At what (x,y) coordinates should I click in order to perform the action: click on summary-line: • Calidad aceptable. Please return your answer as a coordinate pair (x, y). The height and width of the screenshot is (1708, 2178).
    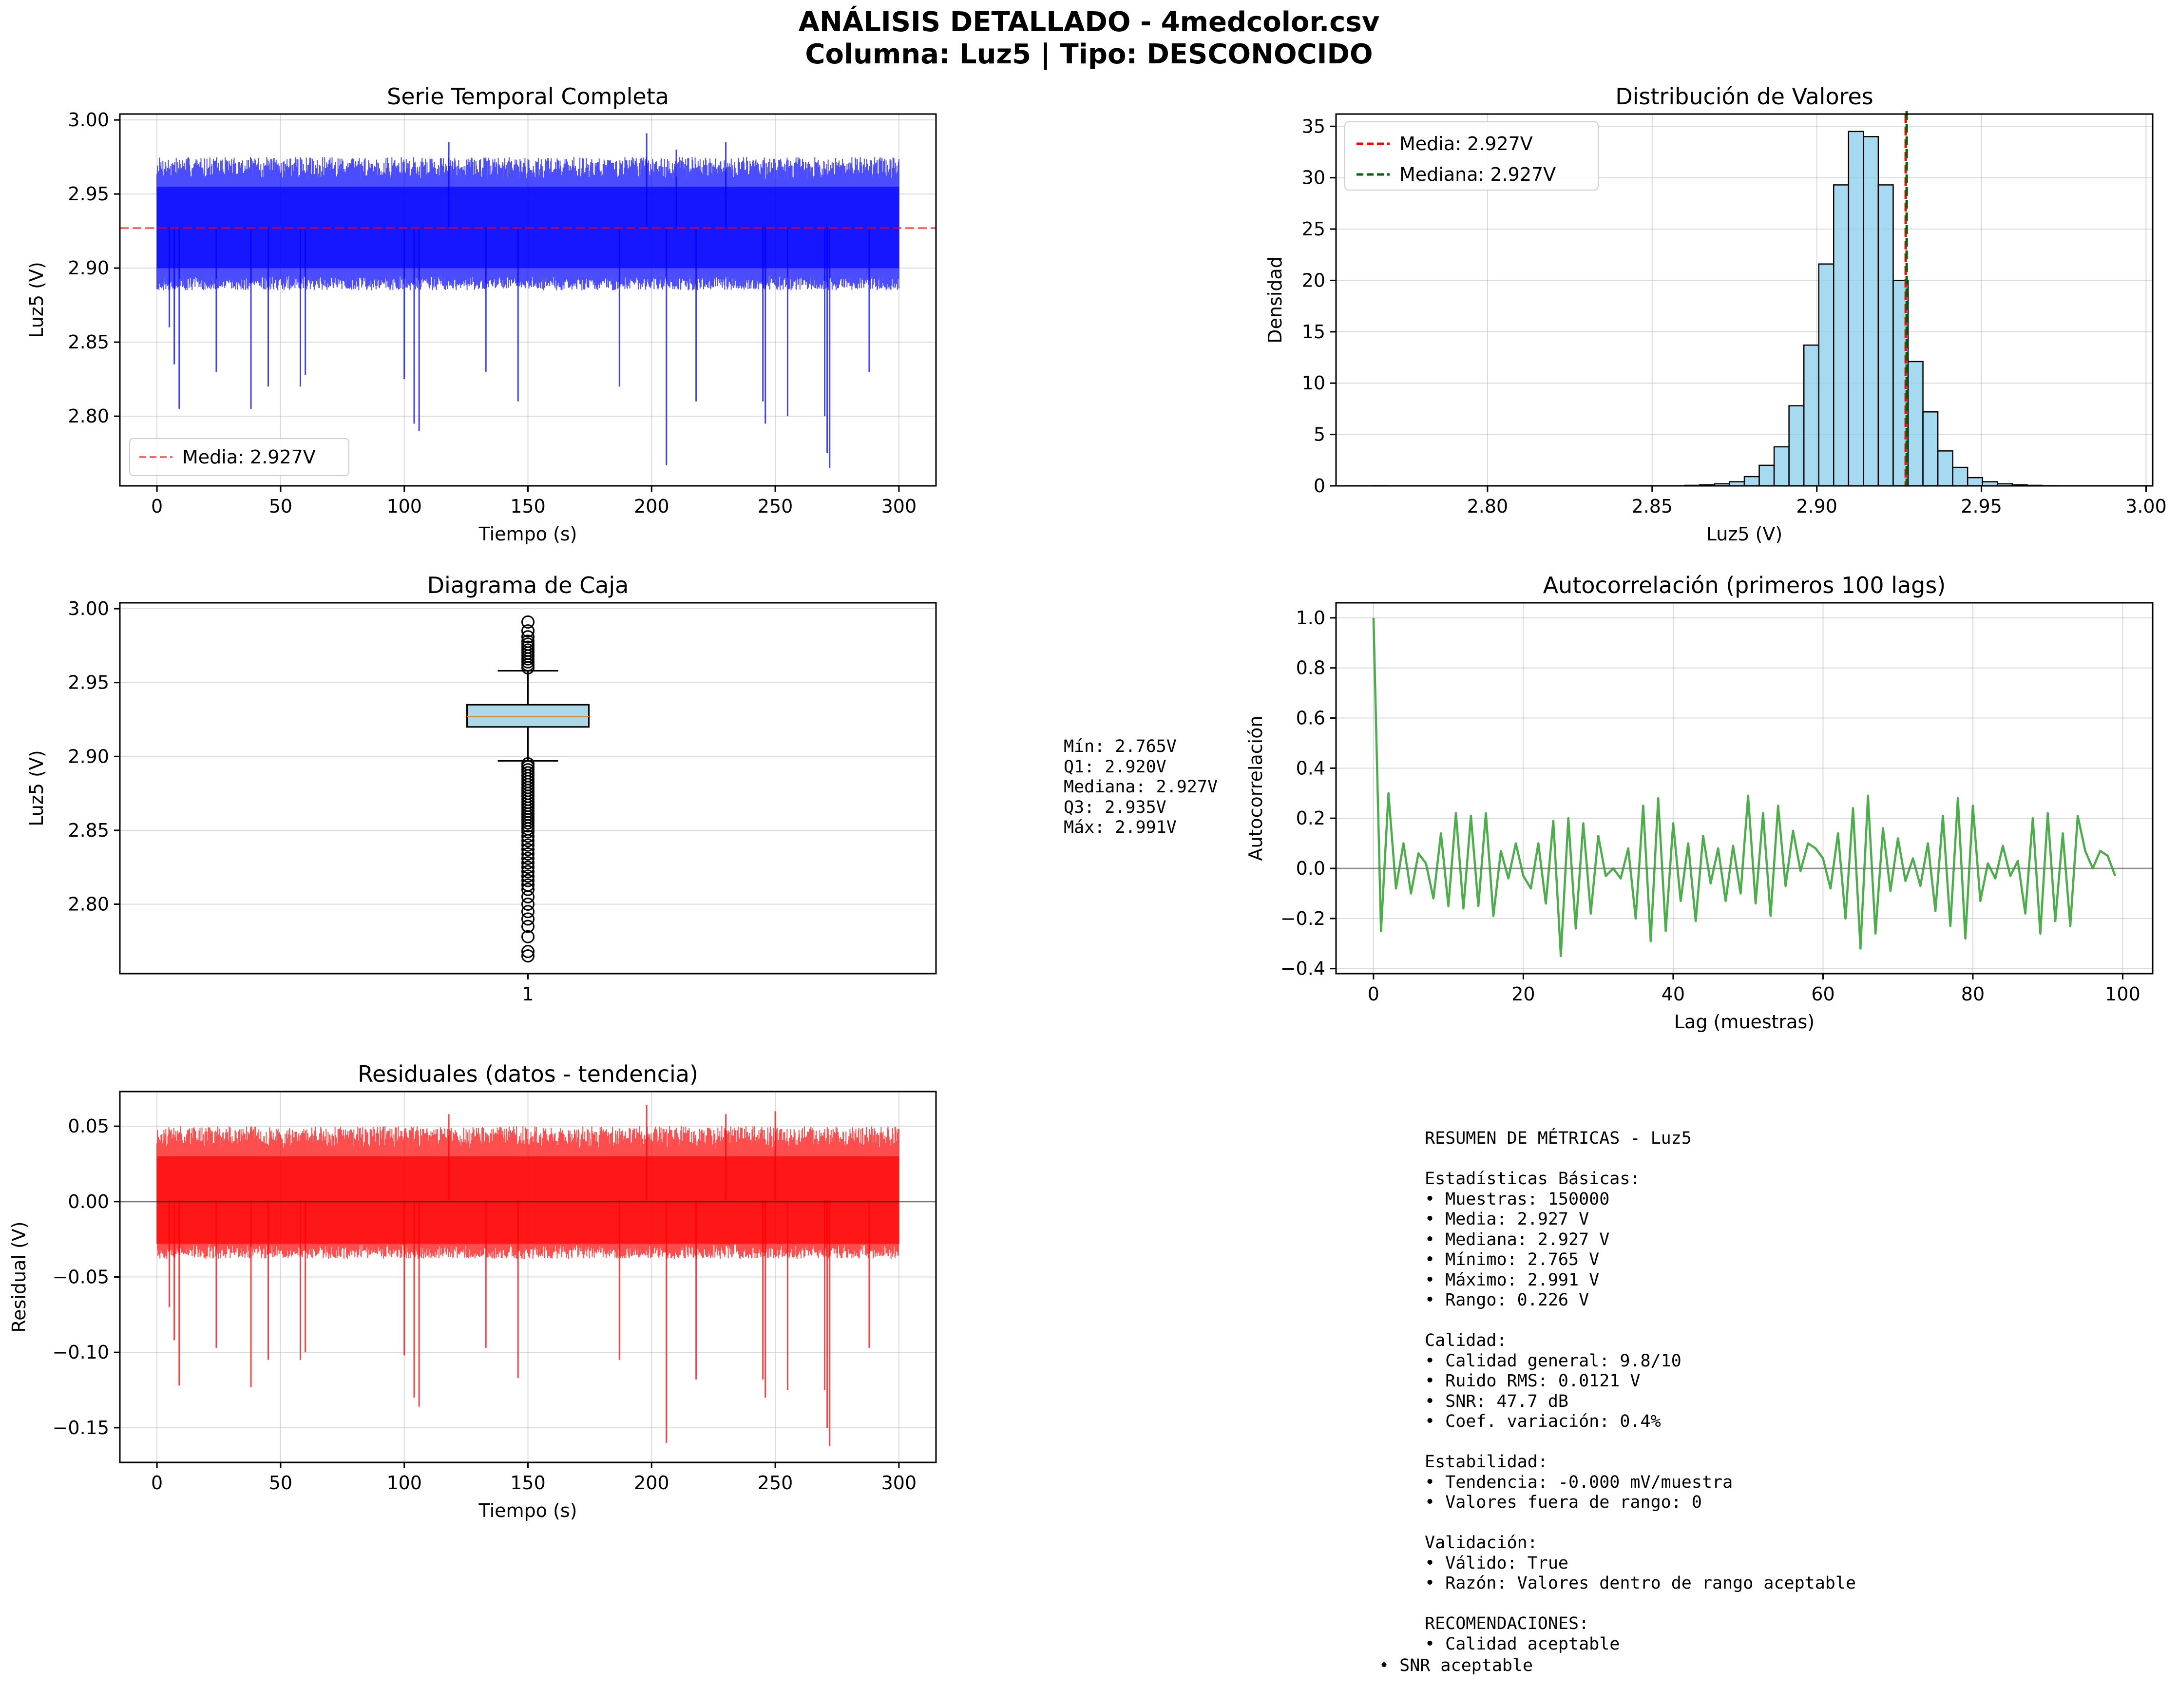
    Looking at the image, I should click on (1523, 1644).